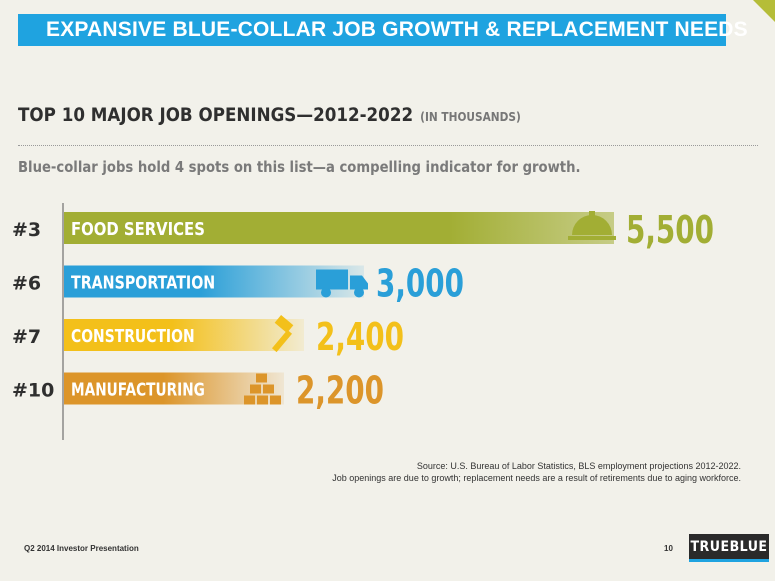 Image resolution: width=775 pixels, height=581 pixels. What do you see at coordinates (138, 229) in the screenshot?
I see `category-label: FOOD SERVICES` at bounding box center [138, 229].